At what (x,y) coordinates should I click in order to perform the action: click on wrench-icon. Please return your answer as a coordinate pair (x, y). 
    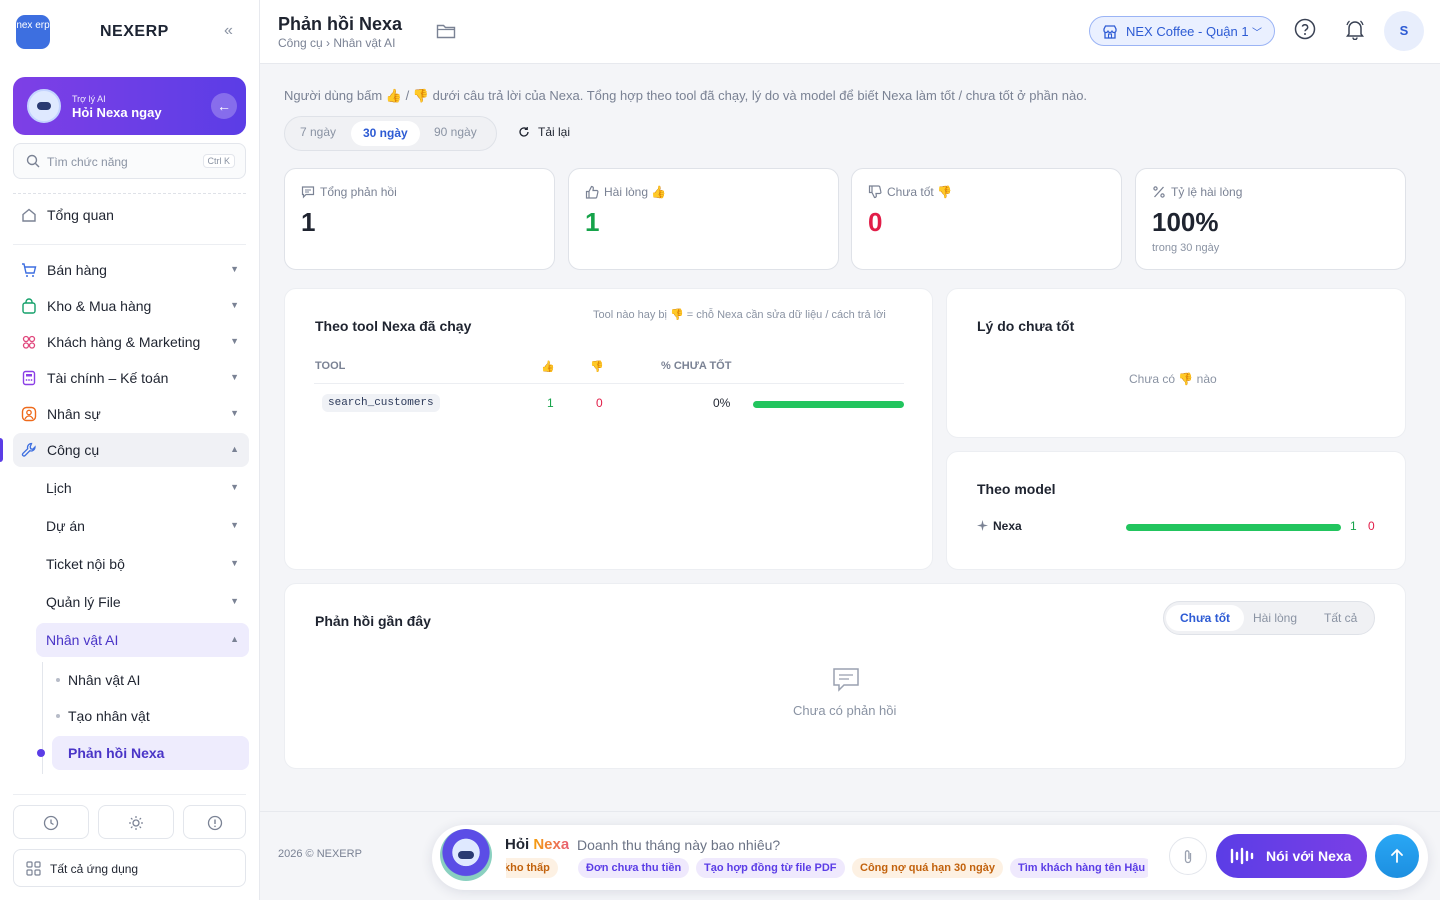
    Looking at the image, I should click on (28, 449).